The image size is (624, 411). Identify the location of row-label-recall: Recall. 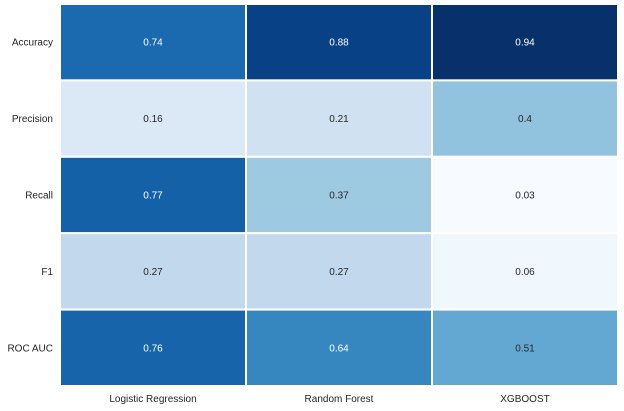
(39, 196).